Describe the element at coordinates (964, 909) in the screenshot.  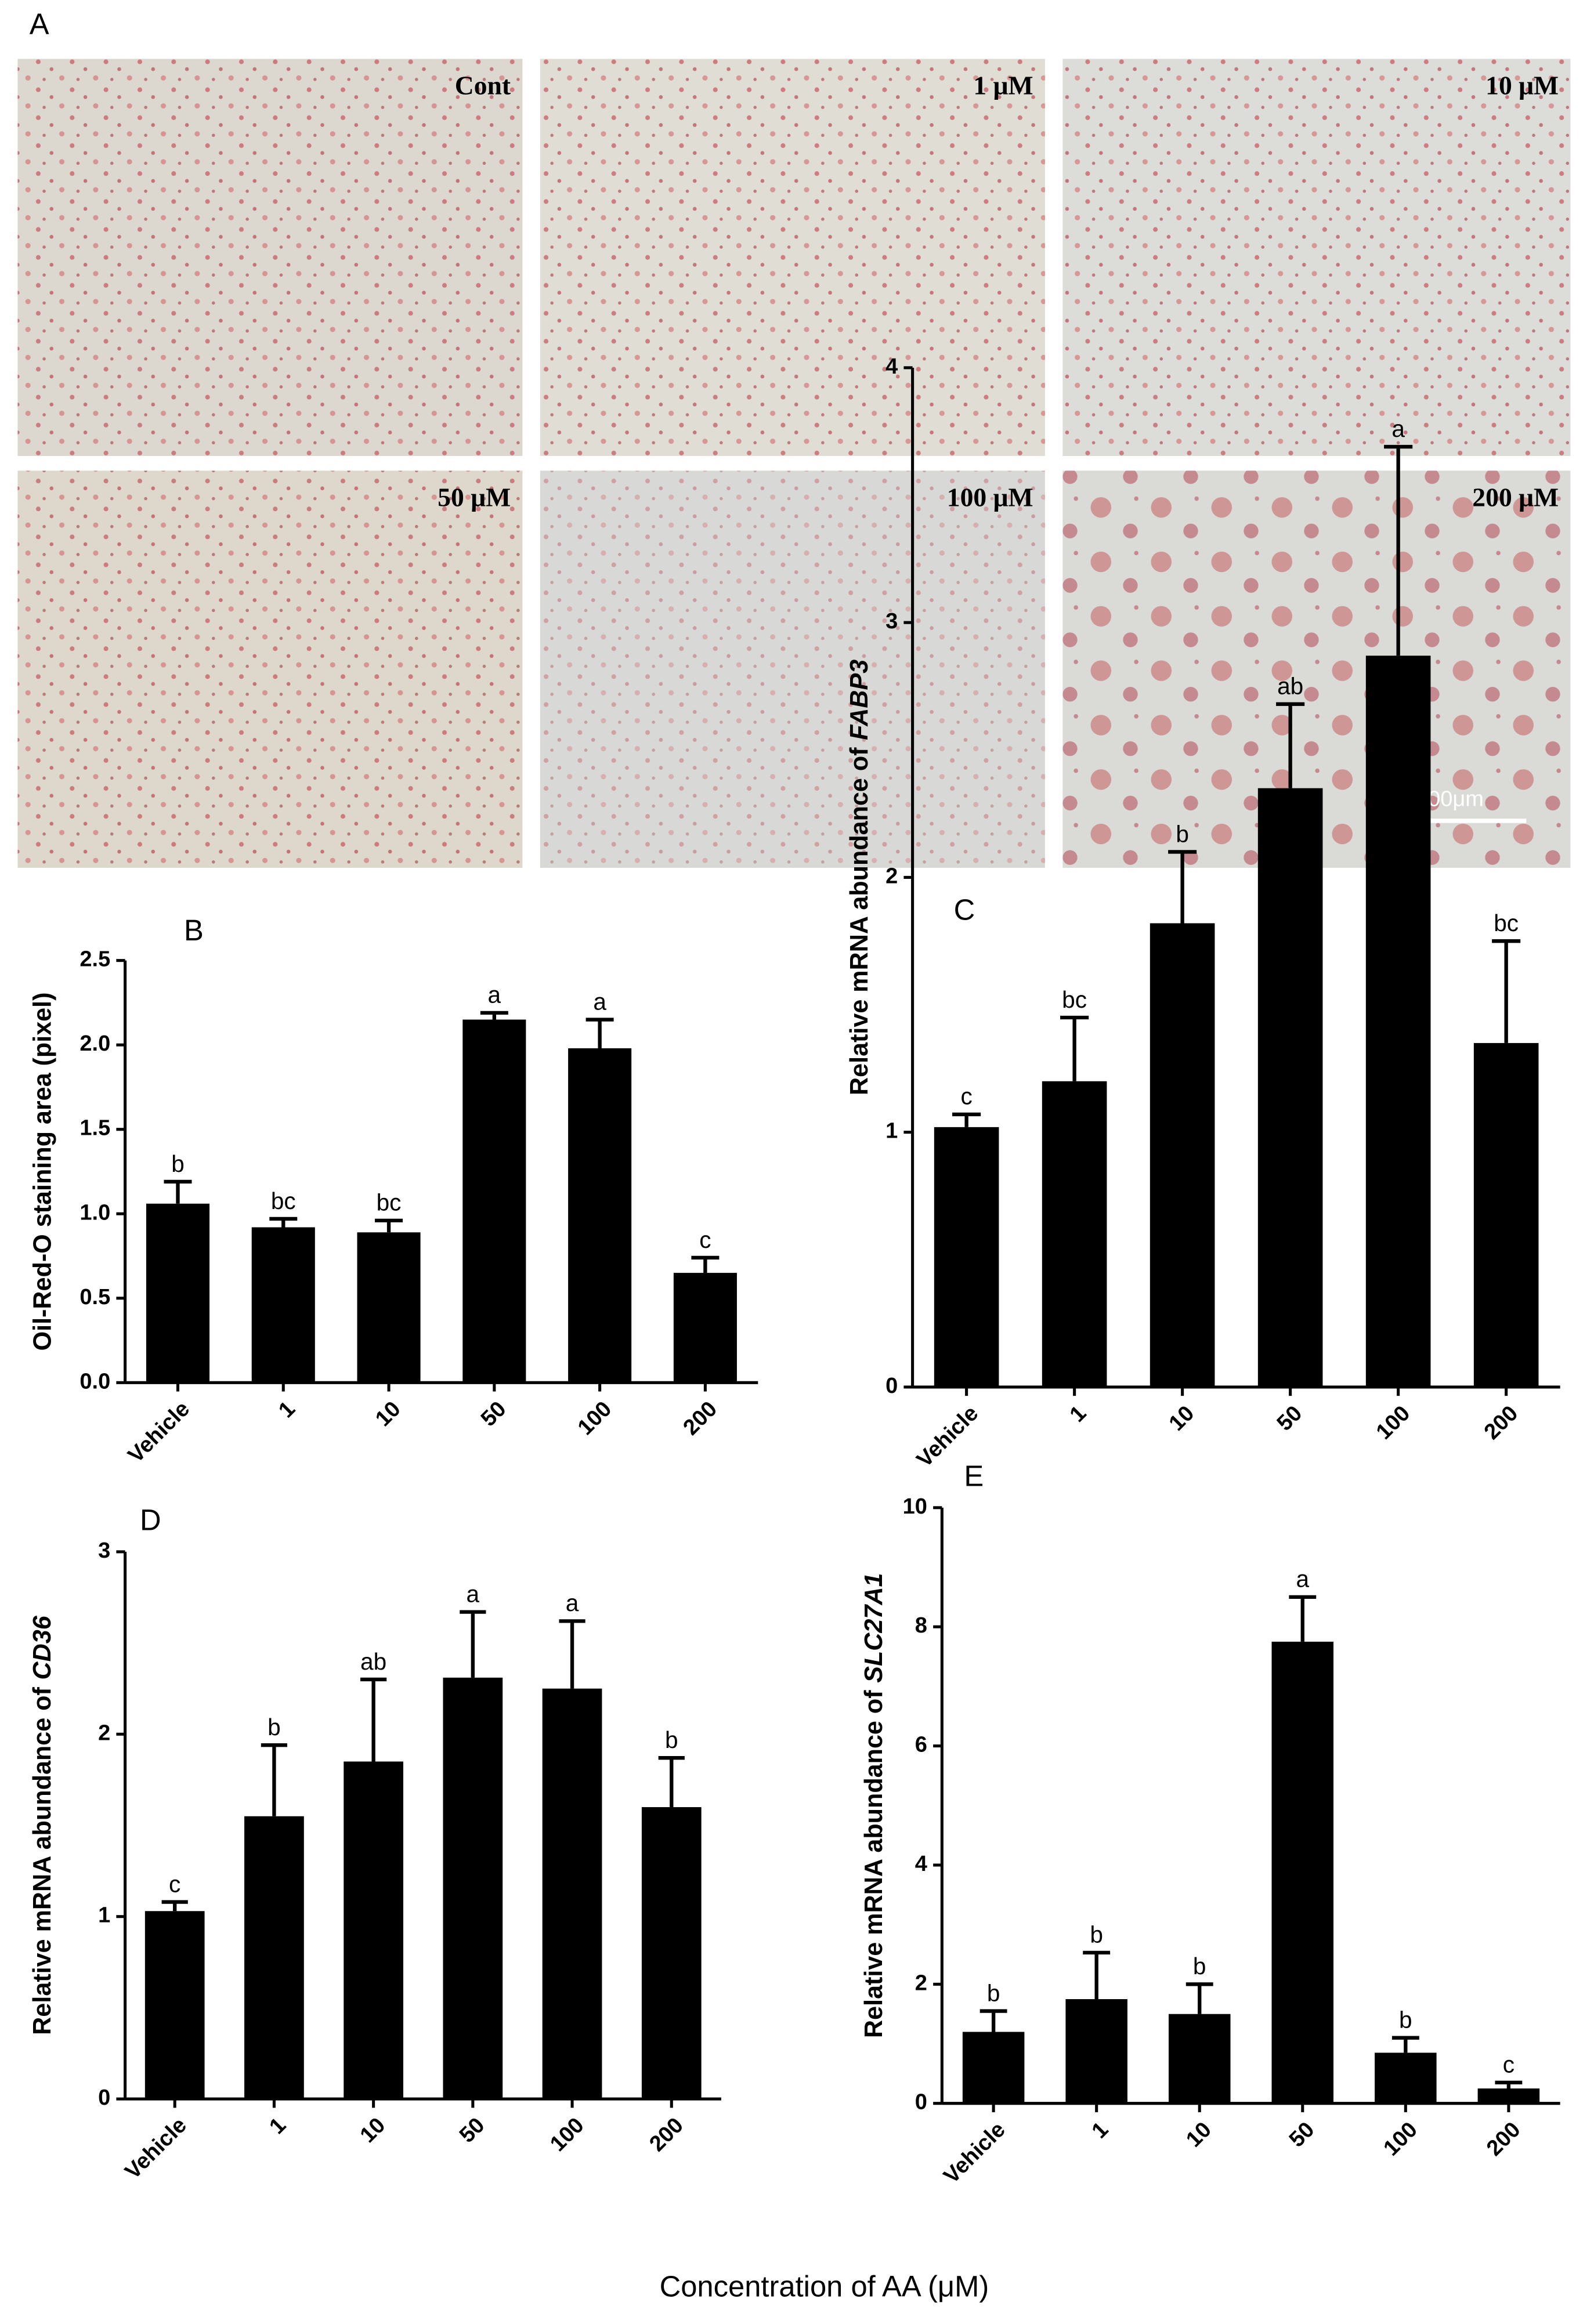
I see `panel-label: C` at that location.